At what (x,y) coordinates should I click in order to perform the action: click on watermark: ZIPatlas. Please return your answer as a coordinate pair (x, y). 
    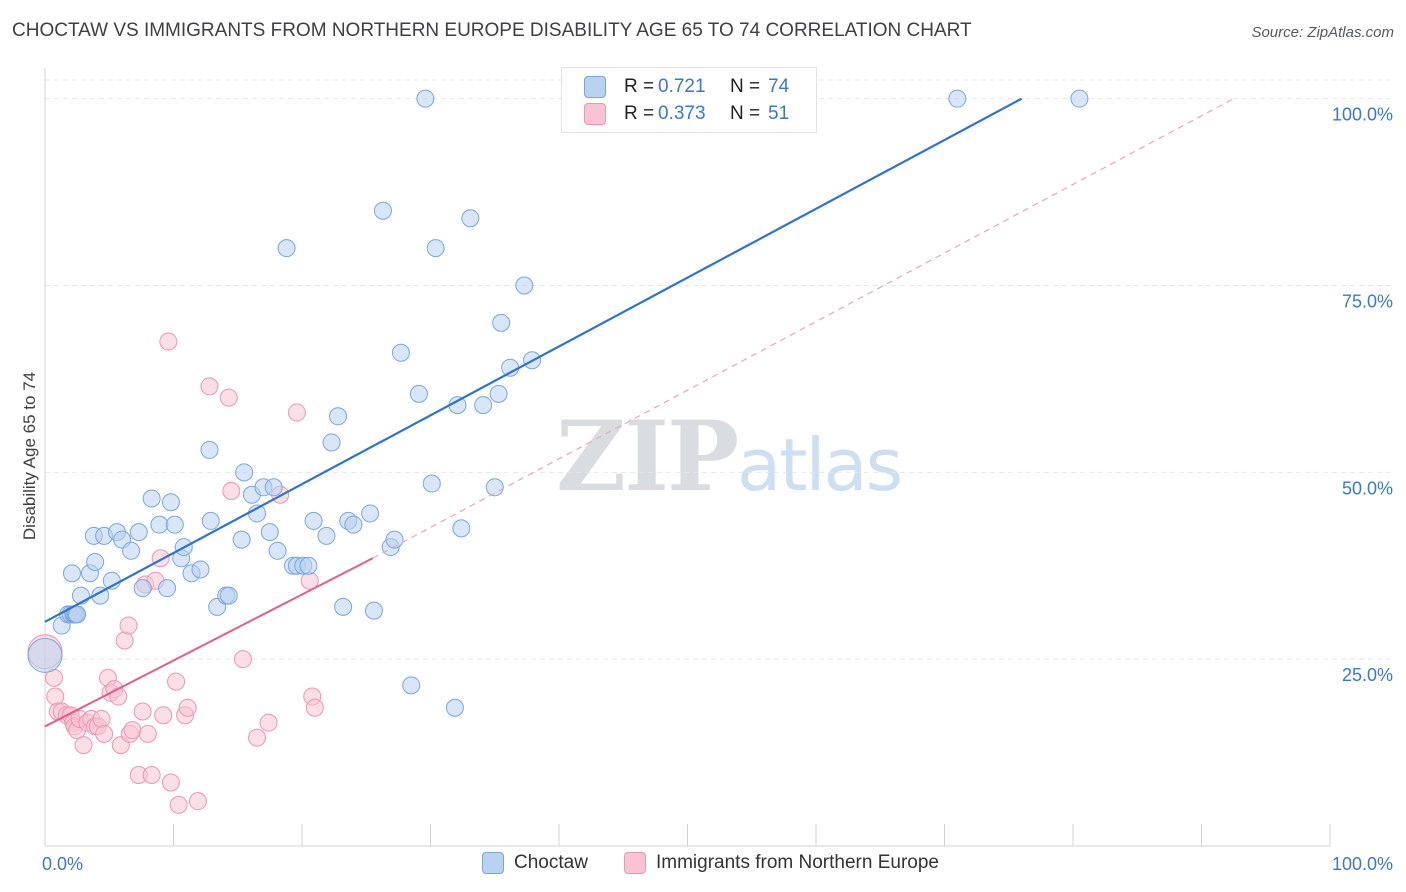
    Looking at the image, I should click on (729, 456).